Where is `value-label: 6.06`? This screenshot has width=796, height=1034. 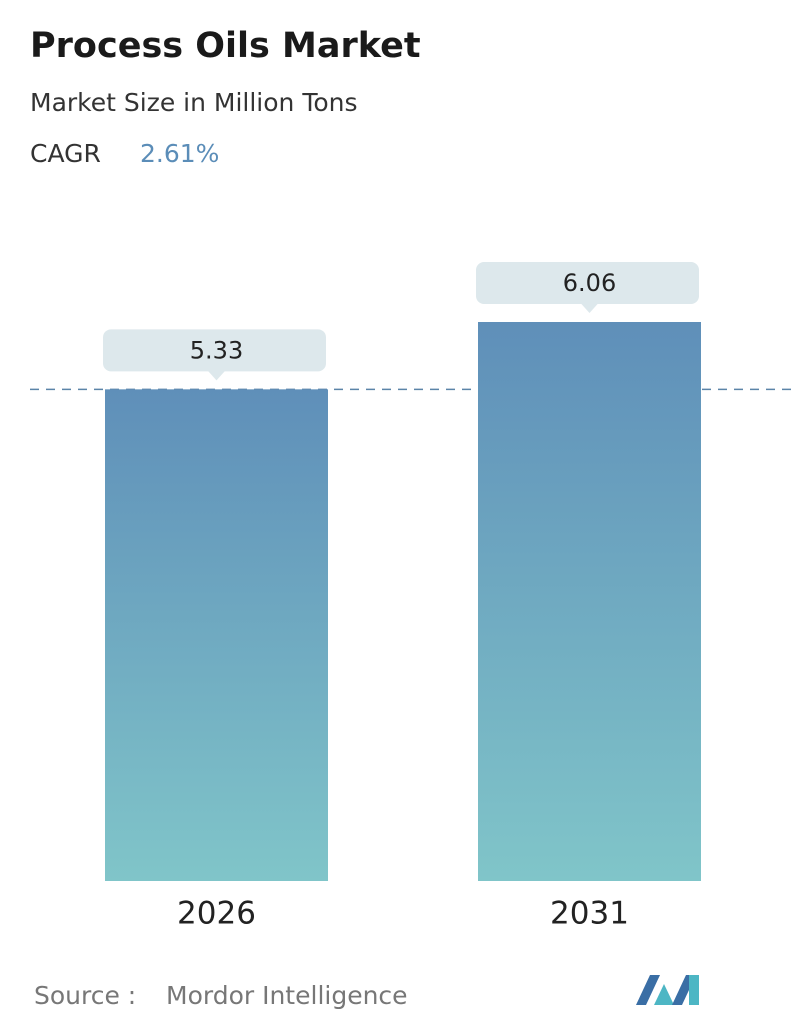
value-label: 6.06 is located at coordinates (589, 283).